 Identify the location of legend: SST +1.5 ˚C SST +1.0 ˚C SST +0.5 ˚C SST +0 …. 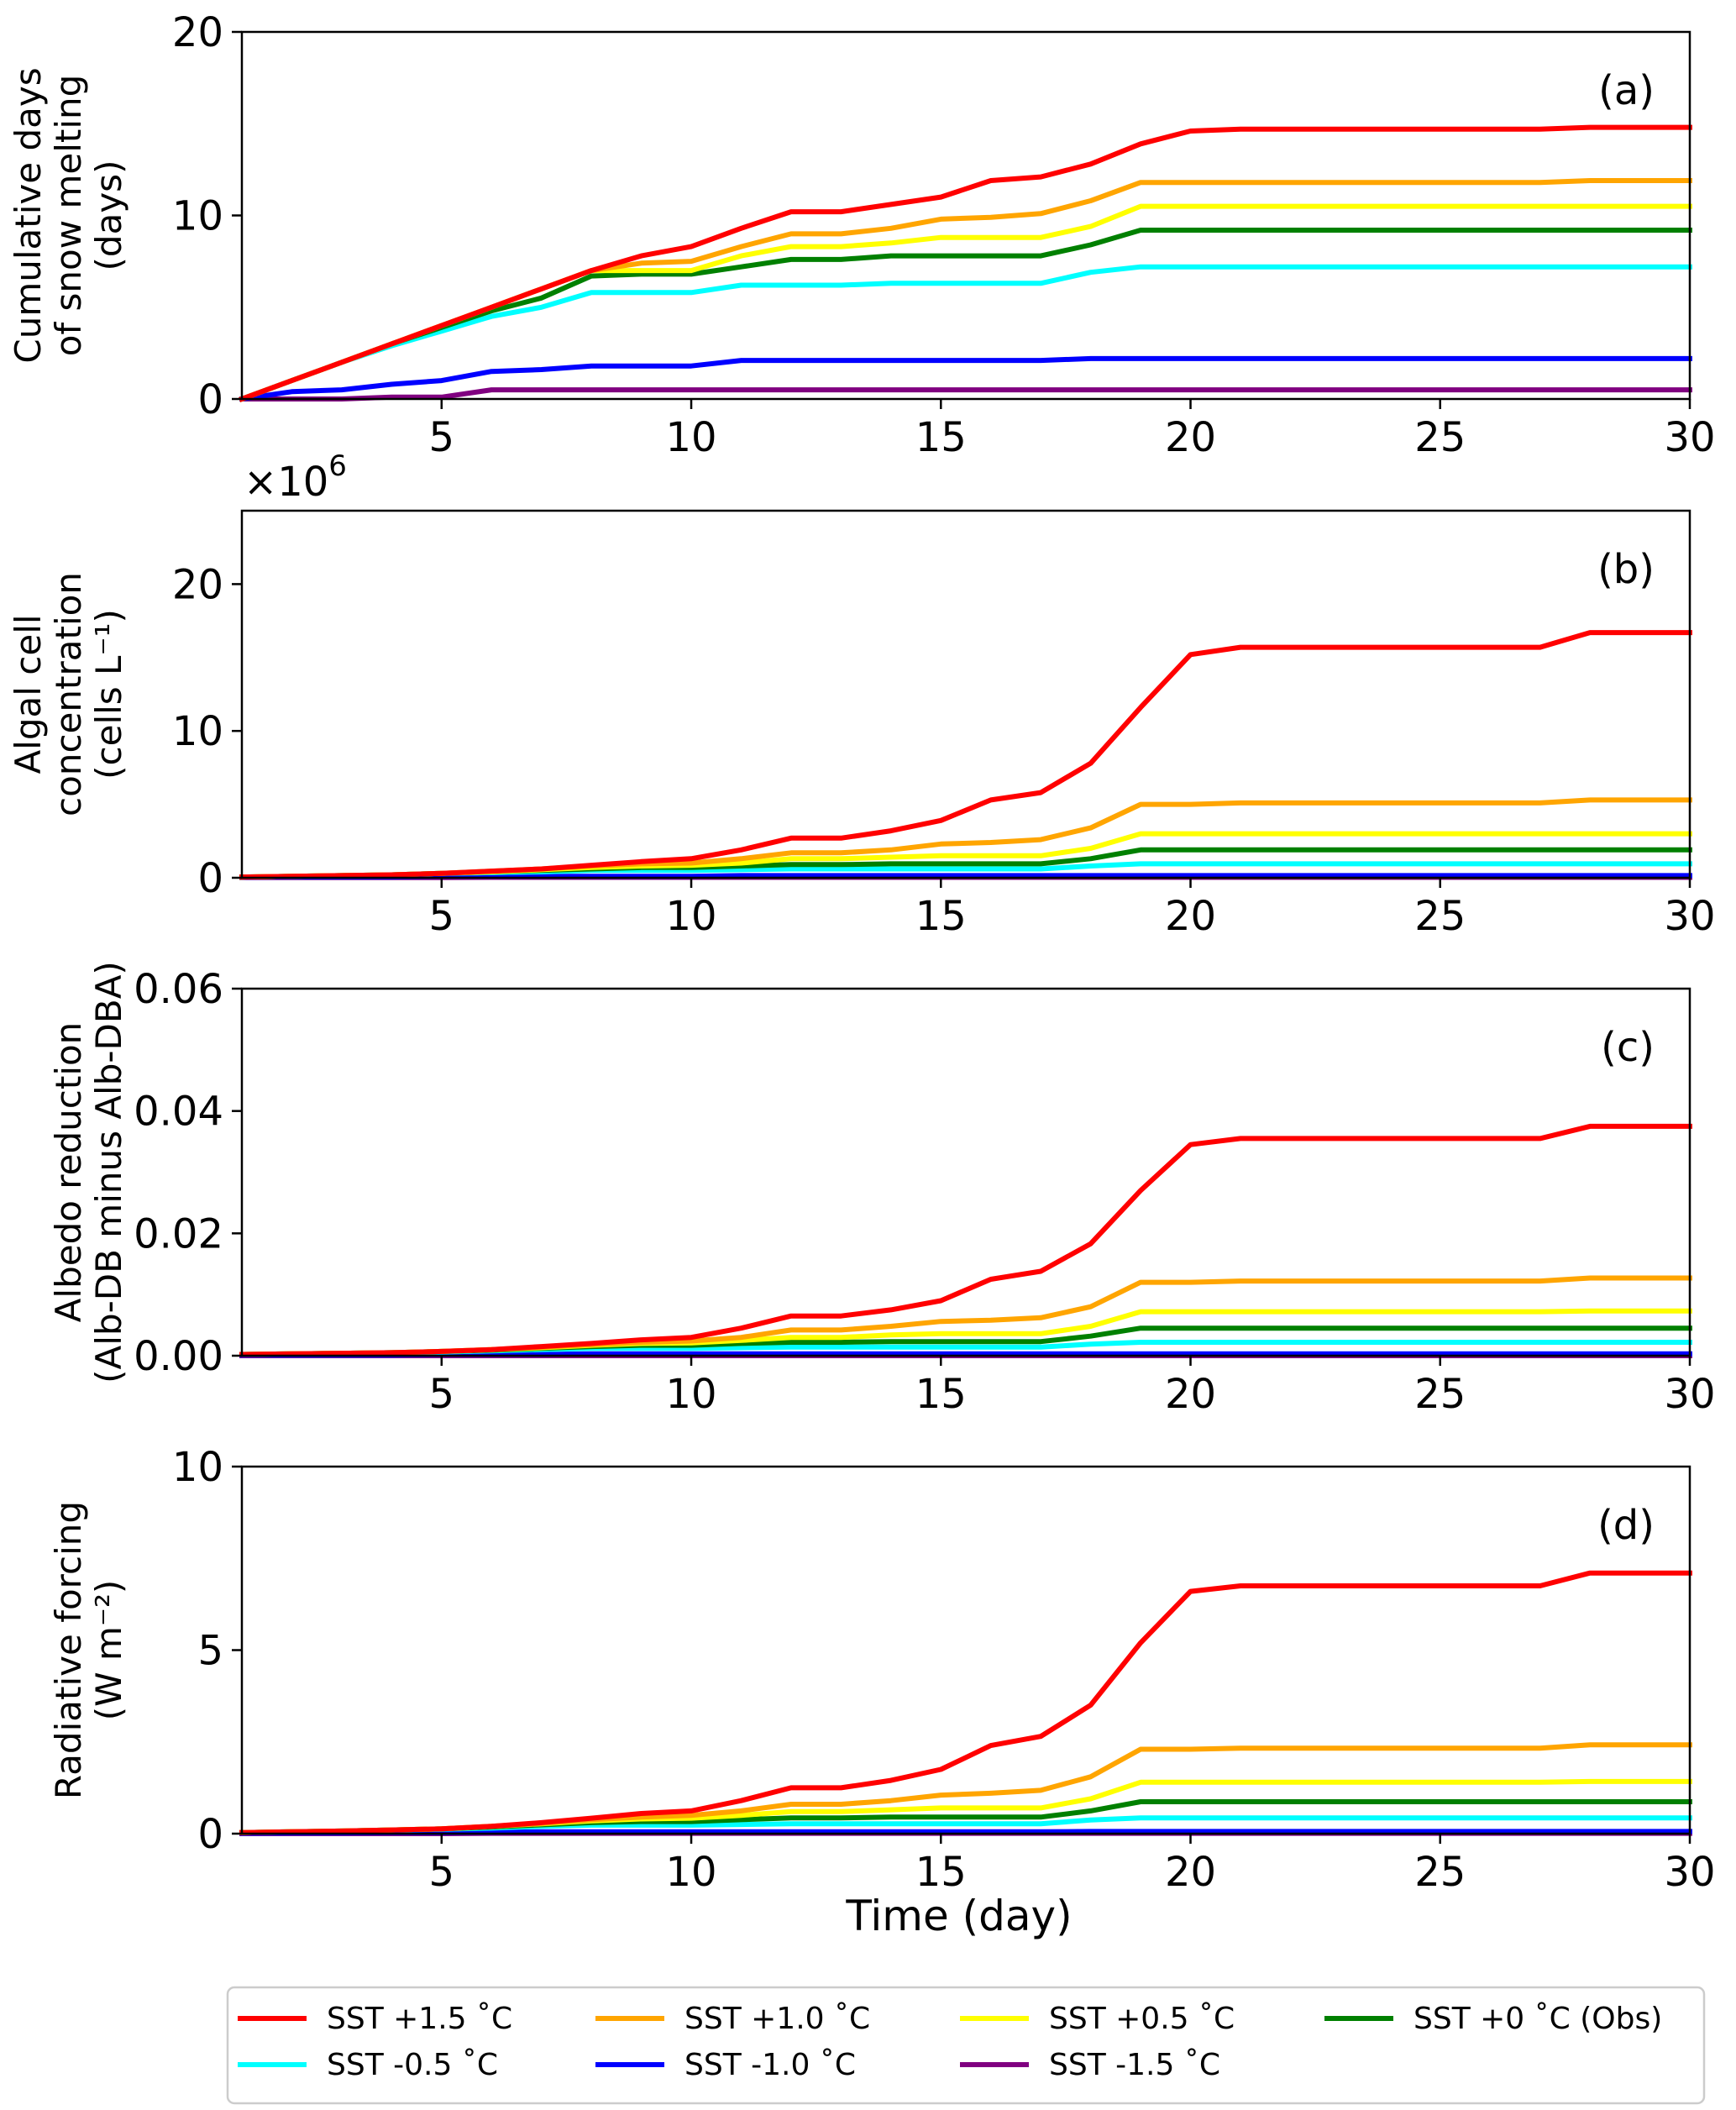
(966, 2046).